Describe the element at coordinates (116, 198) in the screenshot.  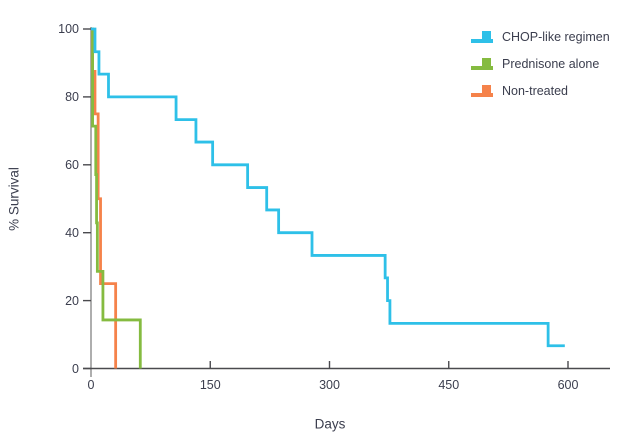
I see `survival-curve-prednisone-alone` at that location.